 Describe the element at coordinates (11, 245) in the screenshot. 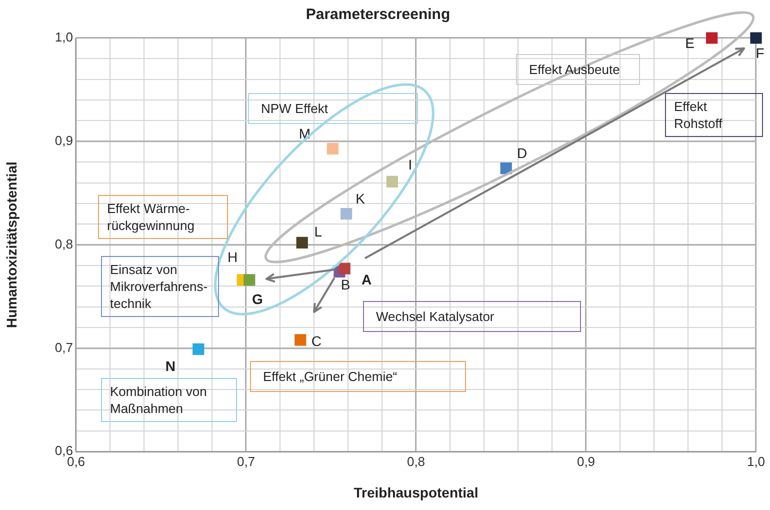

I see `y-axis-title: Humantoxizitätspotential` at that location.